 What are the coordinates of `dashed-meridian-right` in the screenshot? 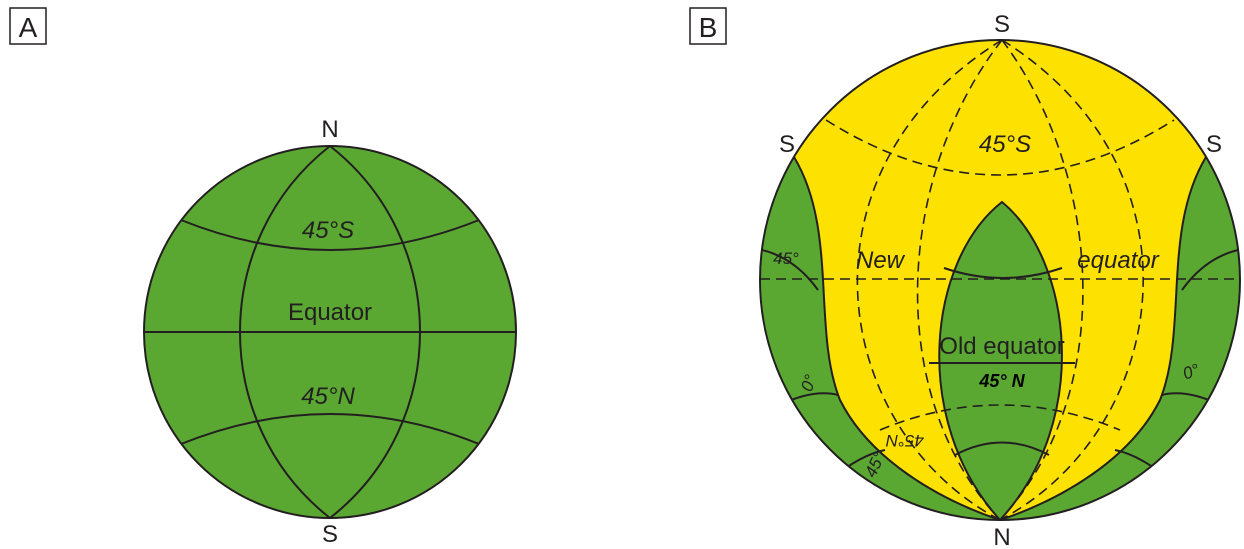 It's located at (1071, 280).